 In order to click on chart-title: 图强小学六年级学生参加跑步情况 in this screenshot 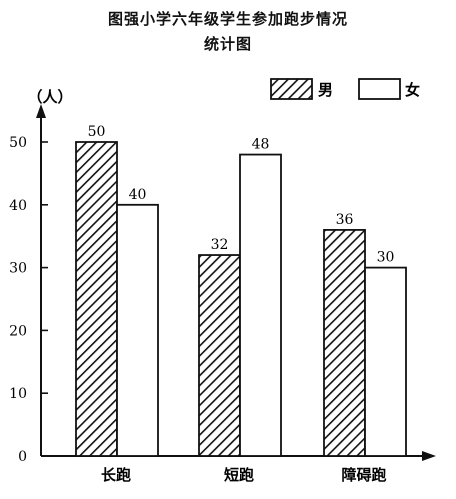, I will do `click(227, 19)`.